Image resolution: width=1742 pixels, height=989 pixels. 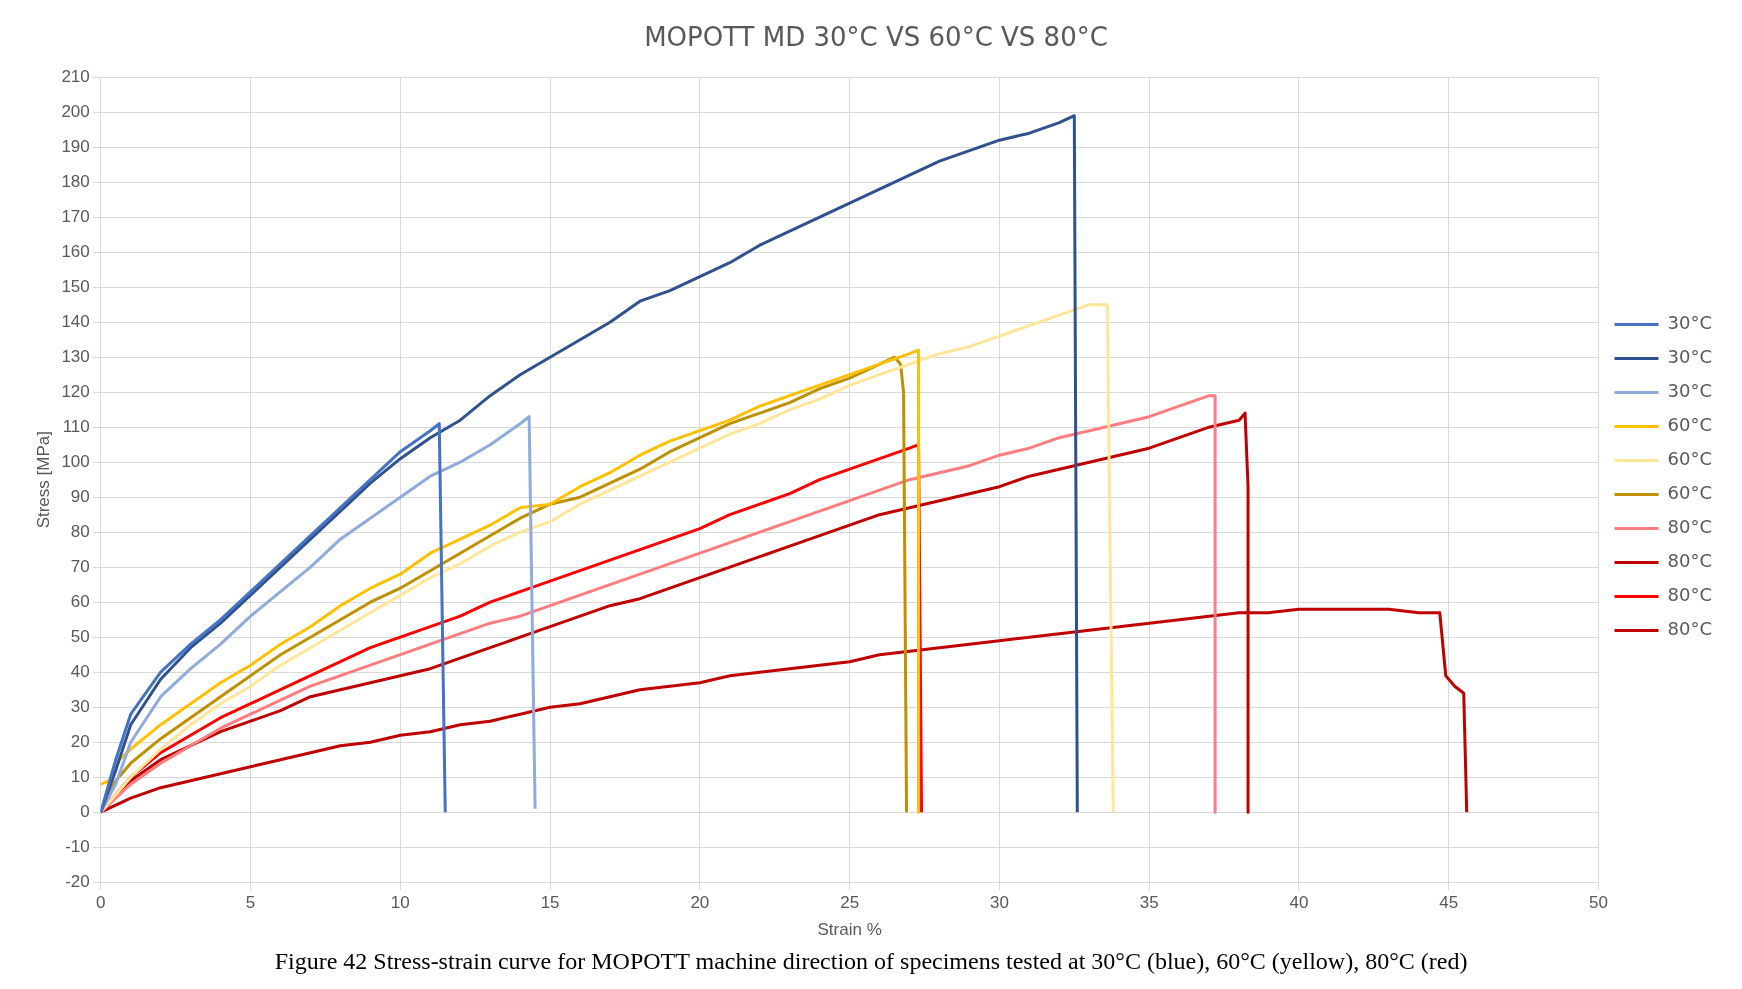 I want to click on y-tick-label: 130, so click(x=75, y=356).